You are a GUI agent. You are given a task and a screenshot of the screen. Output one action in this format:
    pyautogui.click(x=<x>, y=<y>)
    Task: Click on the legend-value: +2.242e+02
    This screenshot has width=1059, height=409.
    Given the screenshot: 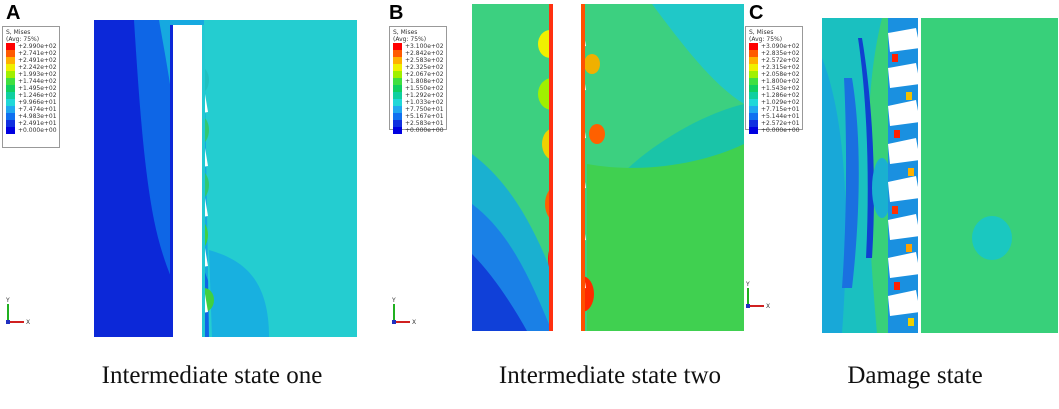 What is the action you would take?
    pyautogui.click(x=37, y=67)
    